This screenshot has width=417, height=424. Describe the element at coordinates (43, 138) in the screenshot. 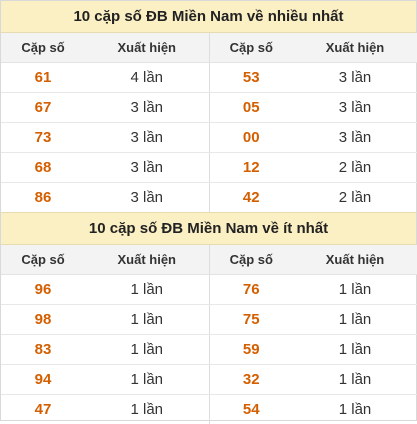

I see `pair-number: 73` at that location.